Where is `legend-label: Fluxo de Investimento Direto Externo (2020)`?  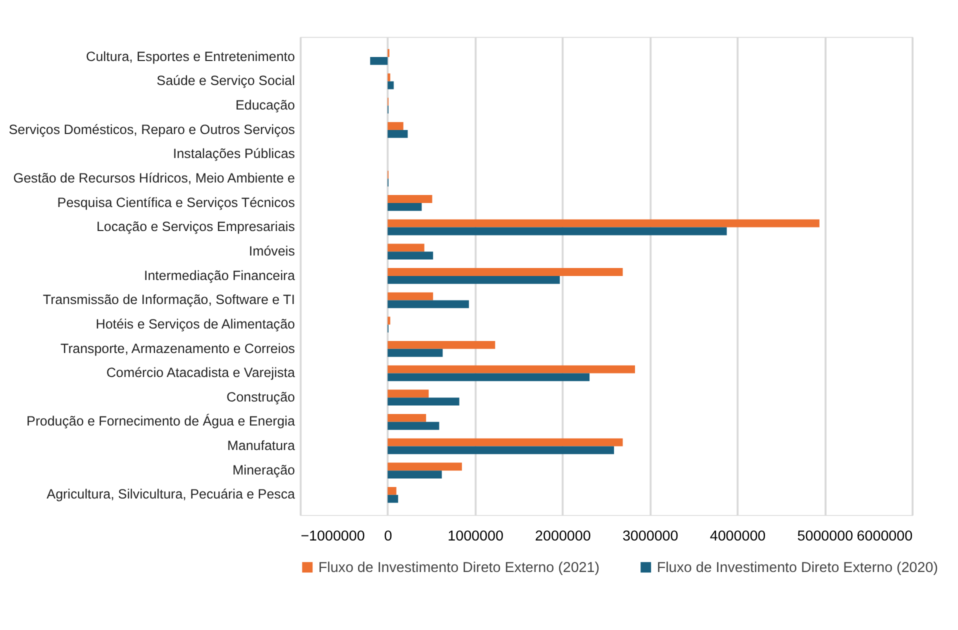 legend-label: Fluxo de Investimento Direto Externo (2020) is located at coordinates (797, 568).